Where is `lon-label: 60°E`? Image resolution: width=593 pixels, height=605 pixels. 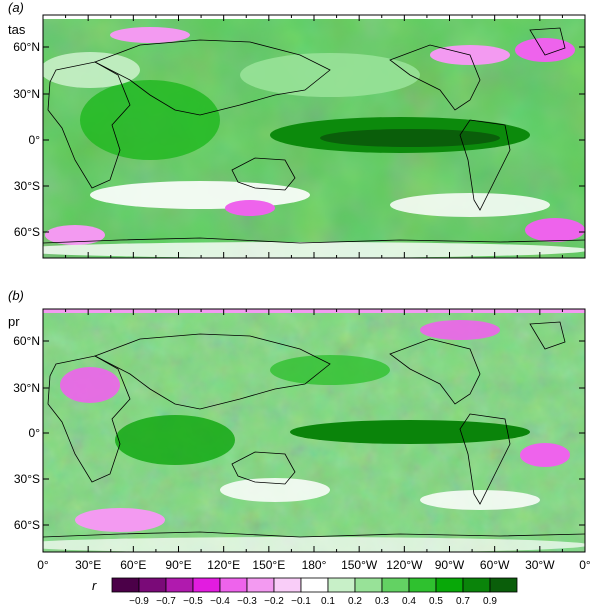
lon-label: 60°E is located at coordinates (133, 565).